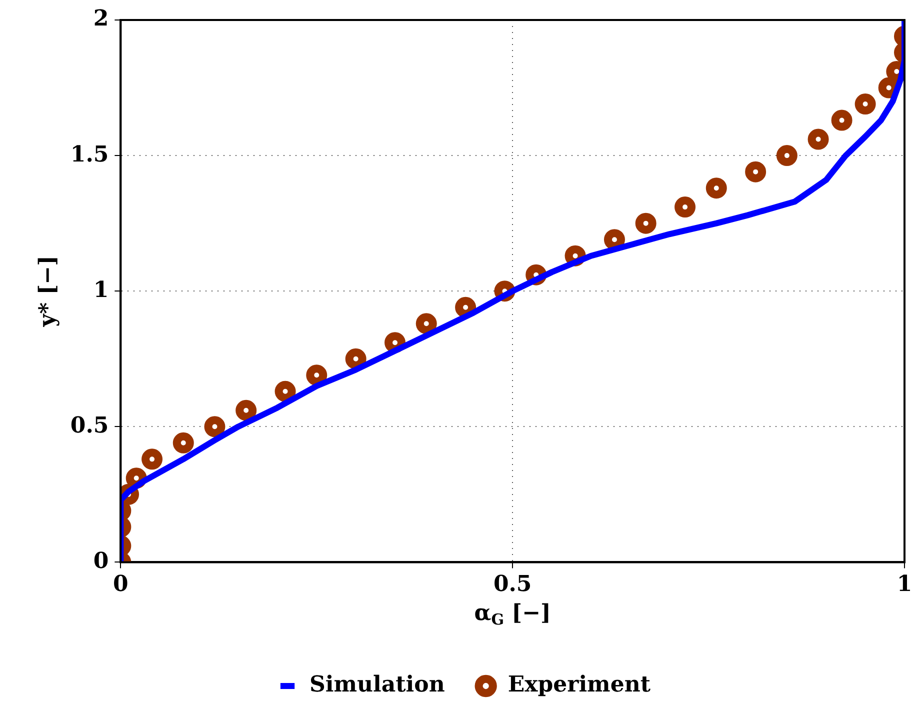 Image resolution: width=919 pixels, height=711 pixels. I want to click on x-tick-label: 1, so click(904, 584).